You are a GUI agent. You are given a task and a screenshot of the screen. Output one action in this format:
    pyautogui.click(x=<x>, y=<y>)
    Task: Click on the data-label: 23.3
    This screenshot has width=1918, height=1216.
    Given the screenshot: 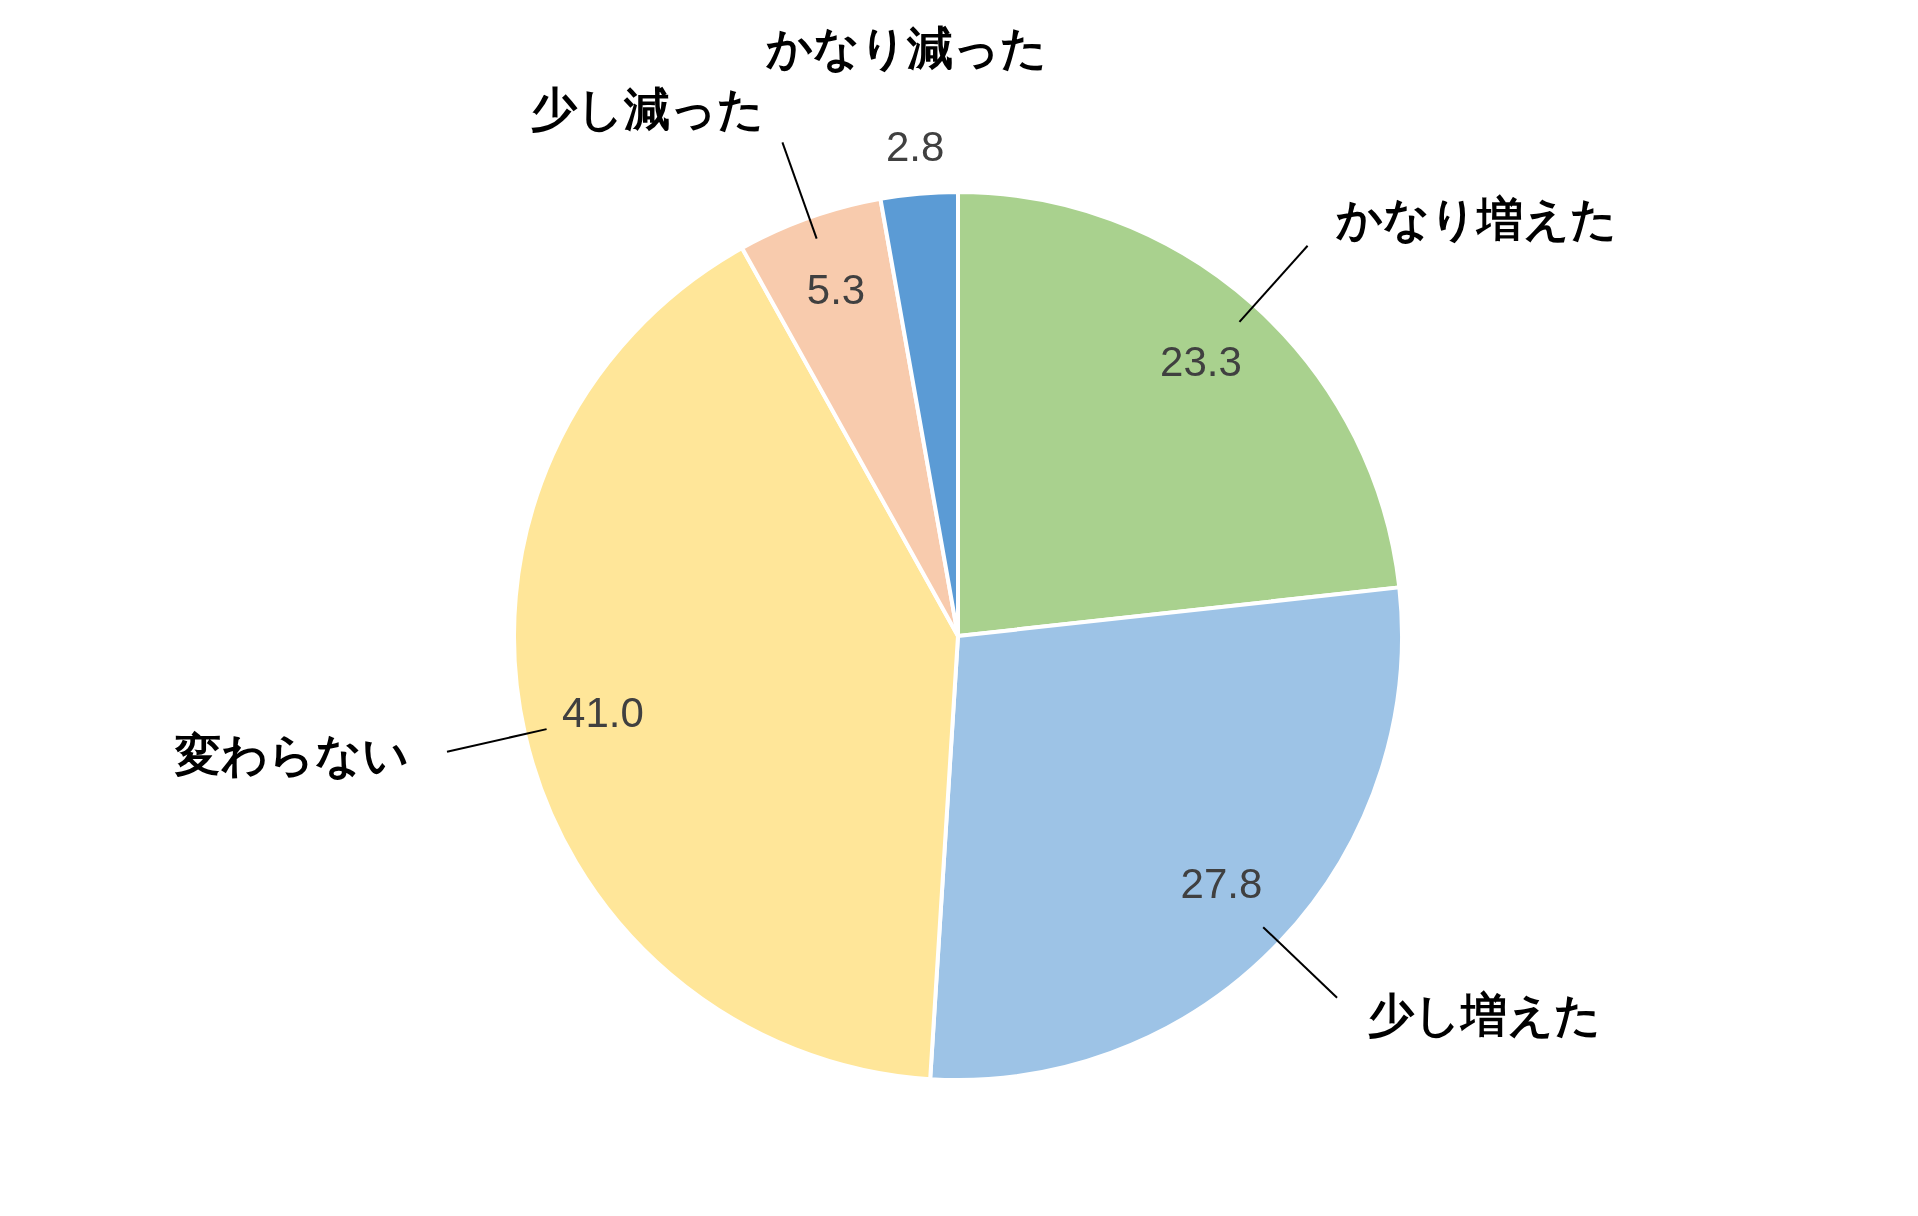 What is the action you would take?
    pyautogui.click(x=1201, y=361)
    